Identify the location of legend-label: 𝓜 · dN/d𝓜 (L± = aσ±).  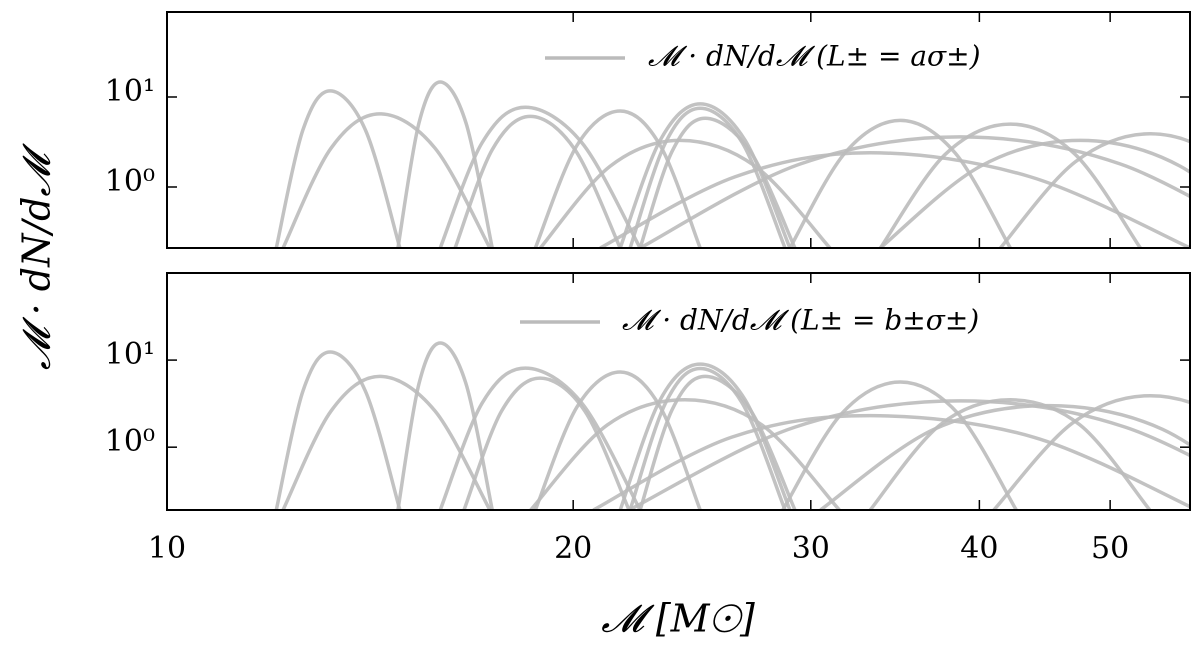
(814, 56).